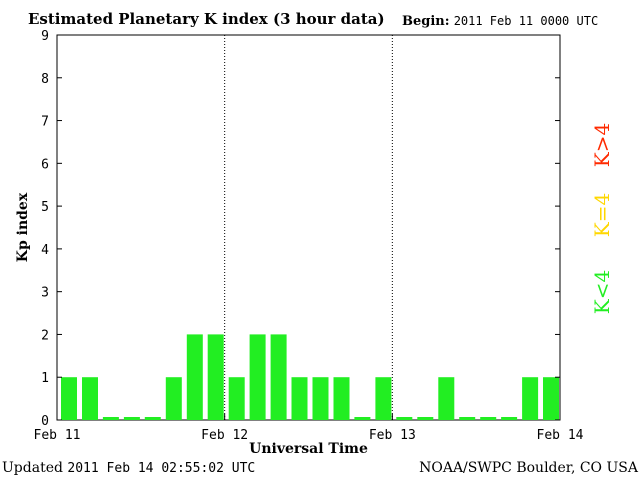 The image size is (640, 480). I want to click on updated-timestamp: Updated 2011 Feb 14 02:55:02 UTC, so click(128, 468).